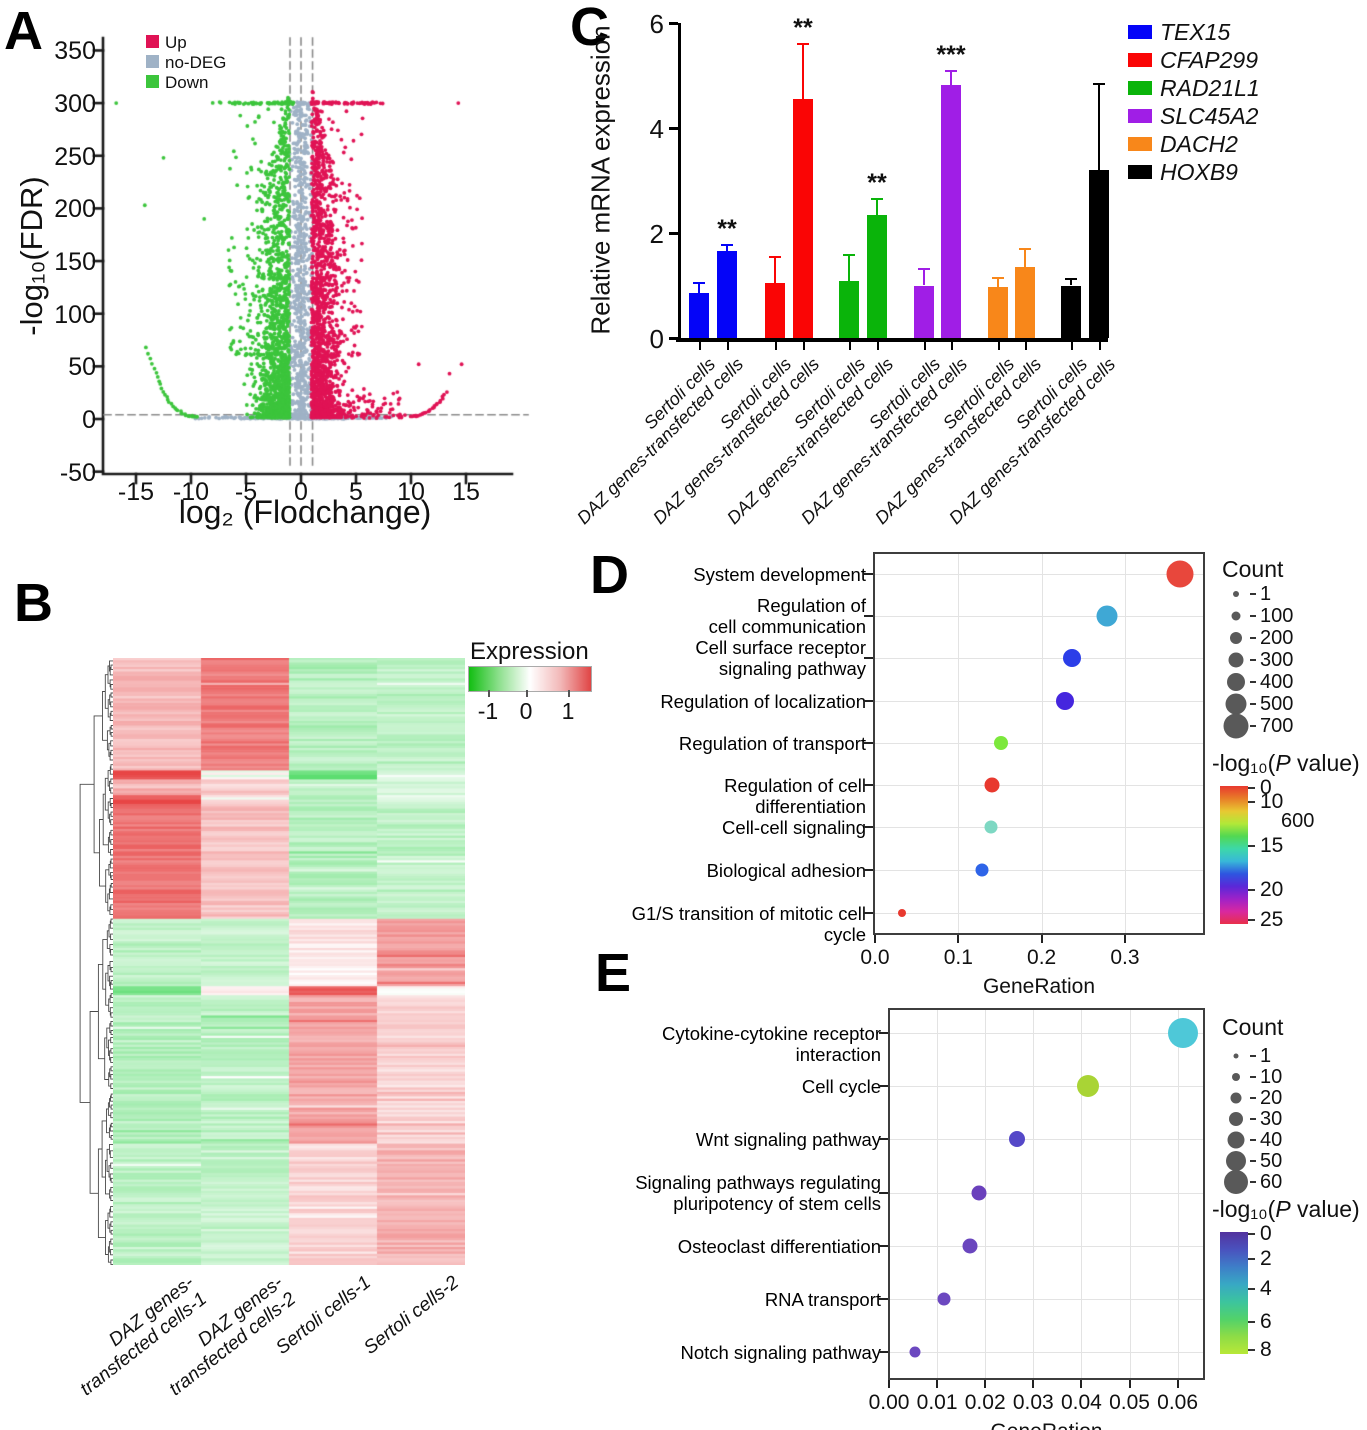 This screenshot has height=1430, width=1367. I want to click on qpcr-y-tick-label: 2, so click(656, 234).